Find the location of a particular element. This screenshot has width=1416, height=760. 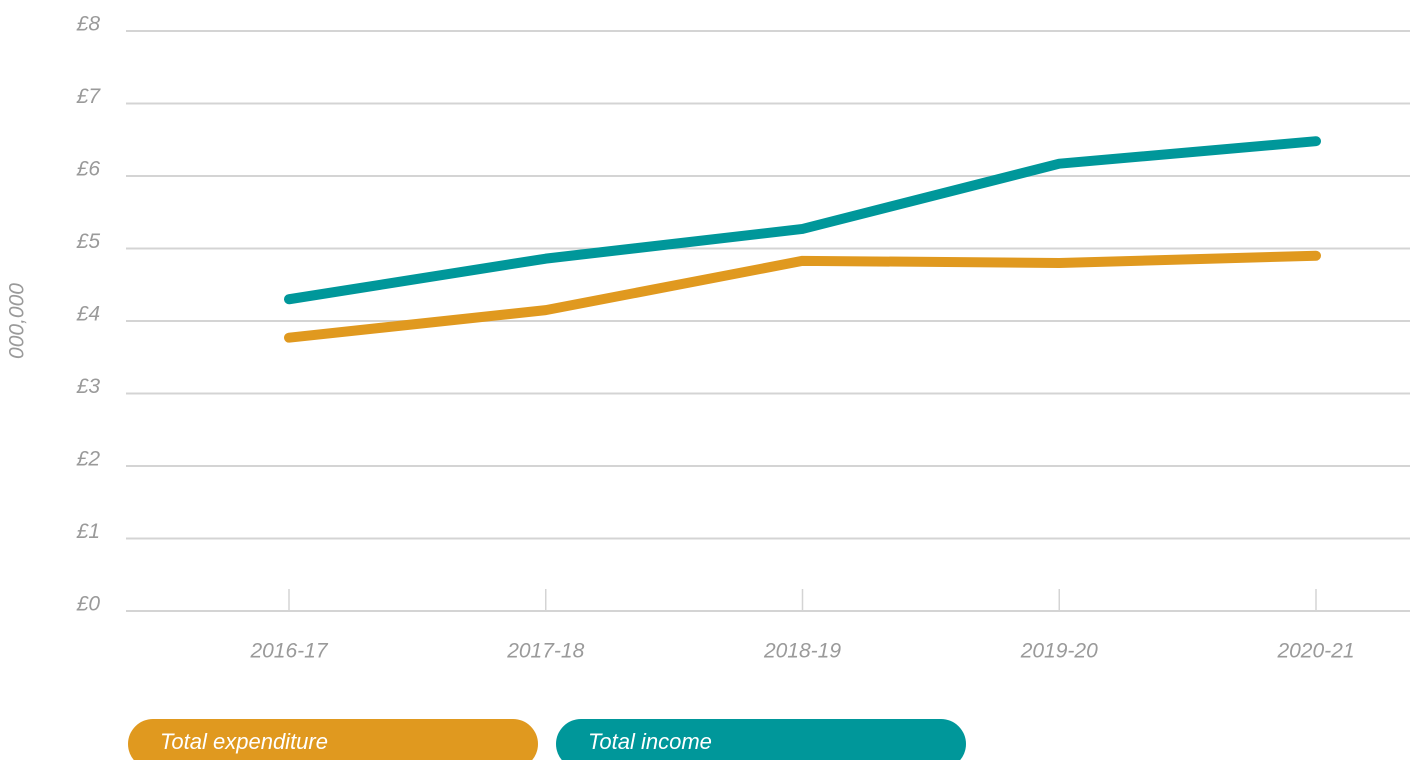

y-tick-label: £7 is located at coordinates (89, 96).